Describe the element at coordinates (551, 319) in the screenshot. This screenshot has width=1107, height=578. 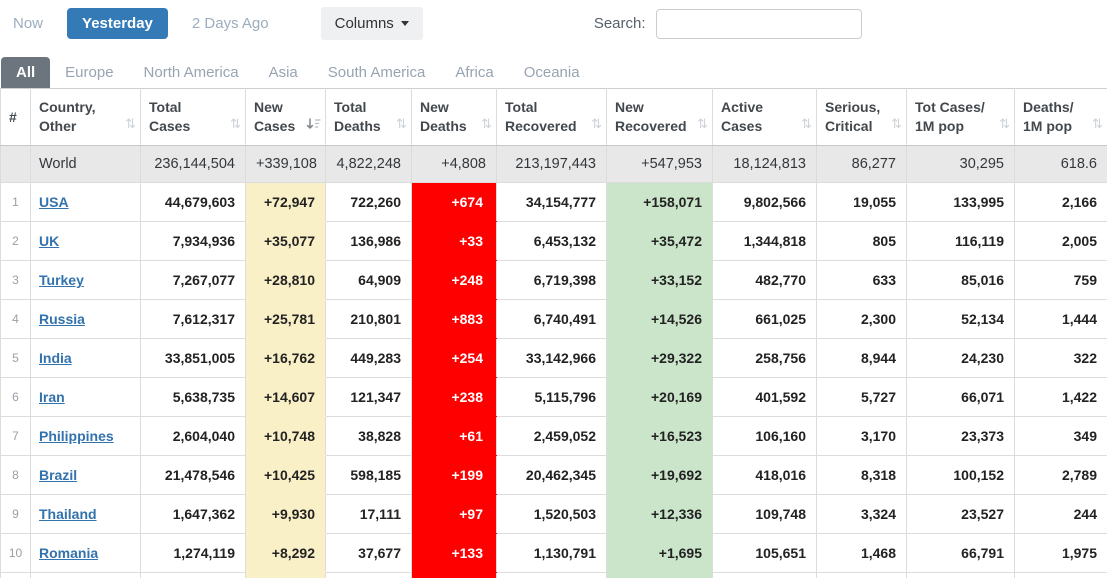
I see `cell-total_recovered: 6,740,491` at that location.